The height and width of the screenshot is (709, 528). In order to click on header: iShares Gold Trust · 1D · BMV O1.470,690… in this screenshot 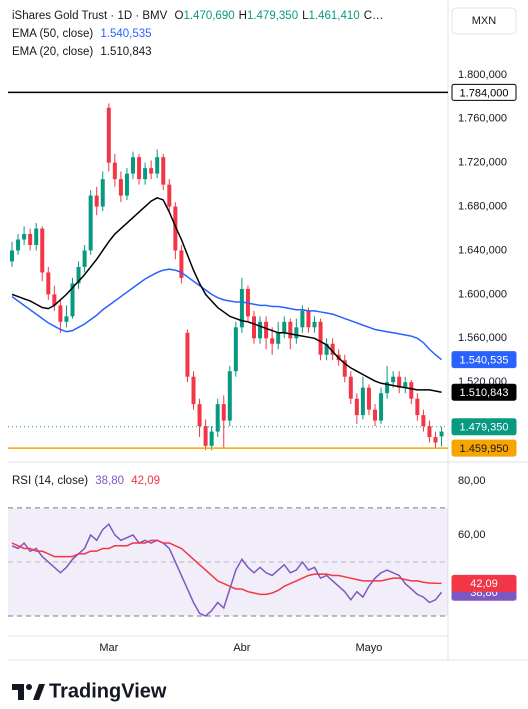, I will do `click(200, 16)`.